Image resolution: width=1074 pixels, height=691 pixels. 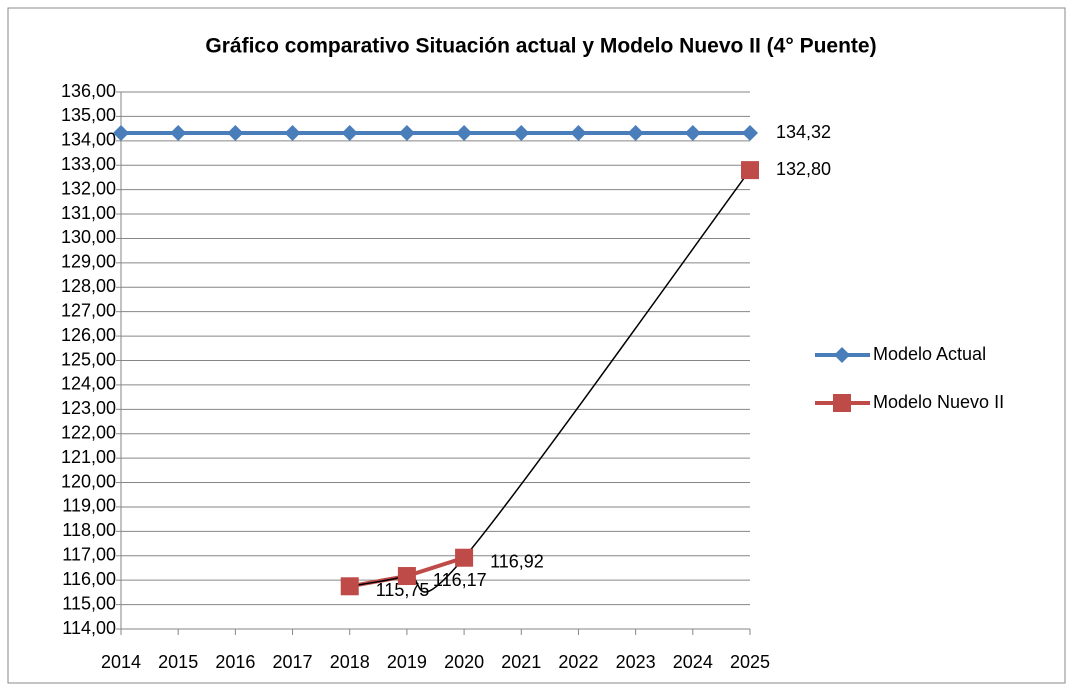 I want to click on y-tick-label: 132,00, so click(x=88, y=188).